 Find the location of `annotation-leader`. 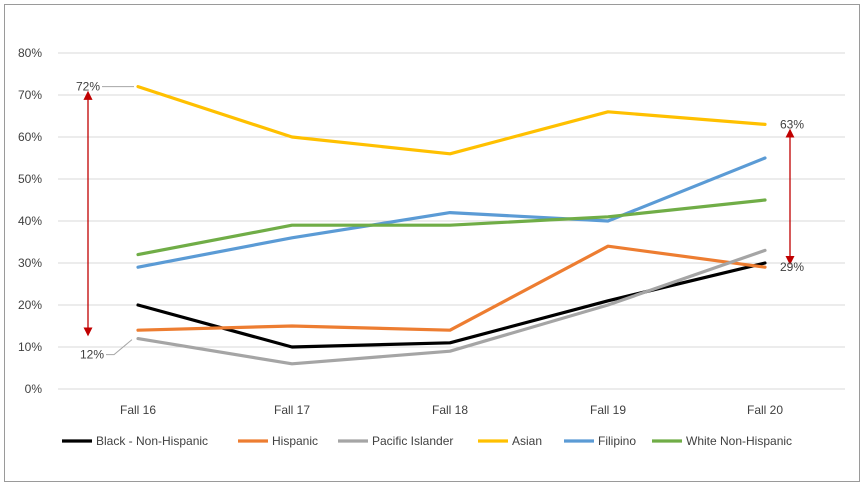

annotation-leader is located at coordinates (119, 347).